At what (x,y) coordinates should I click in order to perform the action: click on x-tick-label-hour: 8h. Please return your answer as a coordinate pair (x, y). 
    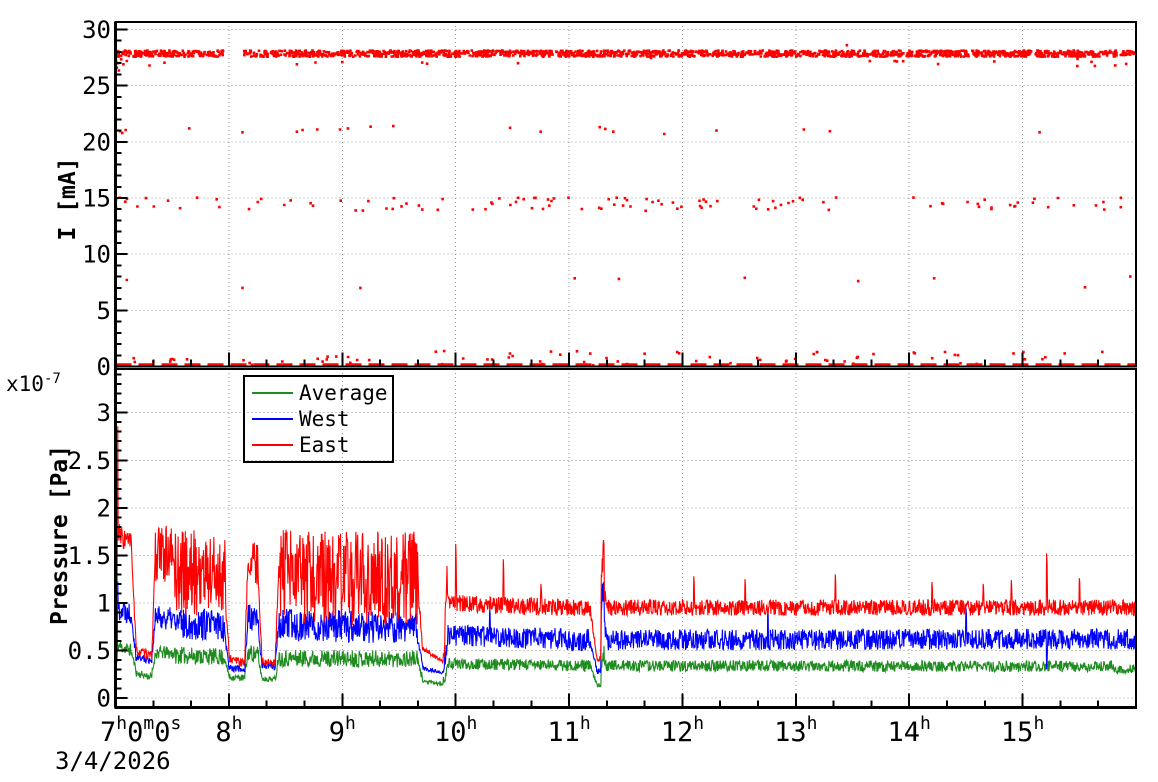
    Looking at the image, I should click on (228, 730).